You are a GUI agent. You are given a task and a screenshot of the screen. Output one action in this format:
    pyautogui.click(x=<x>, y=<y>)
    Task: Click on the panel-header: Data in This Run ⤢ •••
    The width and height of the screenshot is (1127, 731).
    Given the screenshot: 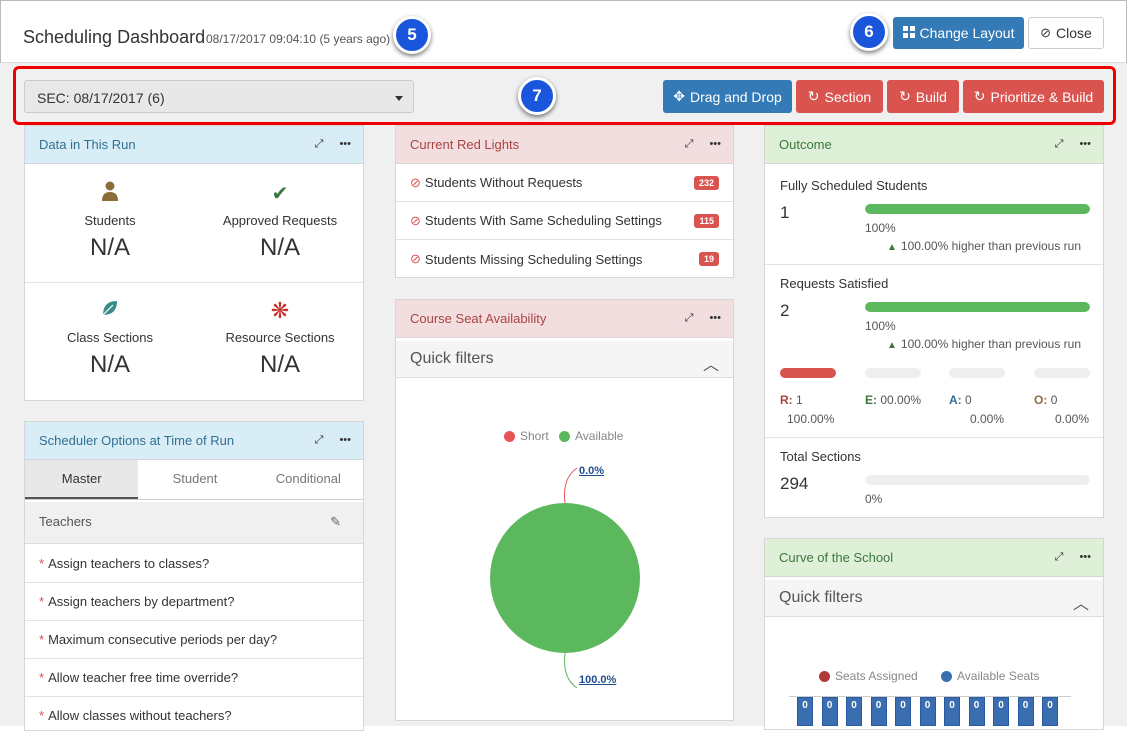 What is the action you would take?
    pyautogui.click(x=194, y=145)
    